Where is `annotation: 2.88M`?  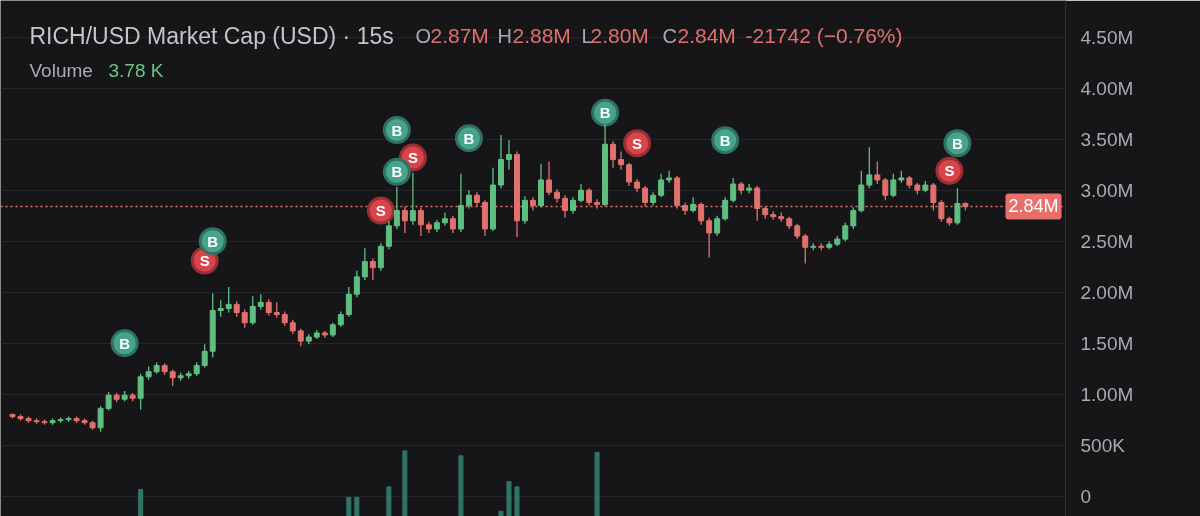
annotation: 2.88M is located at coordinates (541, 35).